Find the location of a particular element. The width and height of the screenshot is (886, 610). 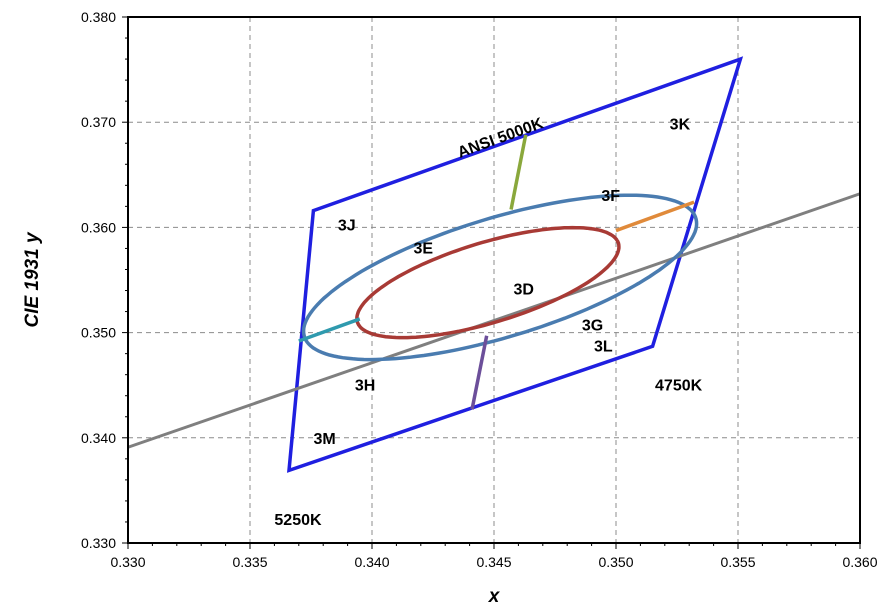

x-tick-label: 0.345 is located at coordinates (493, 562).